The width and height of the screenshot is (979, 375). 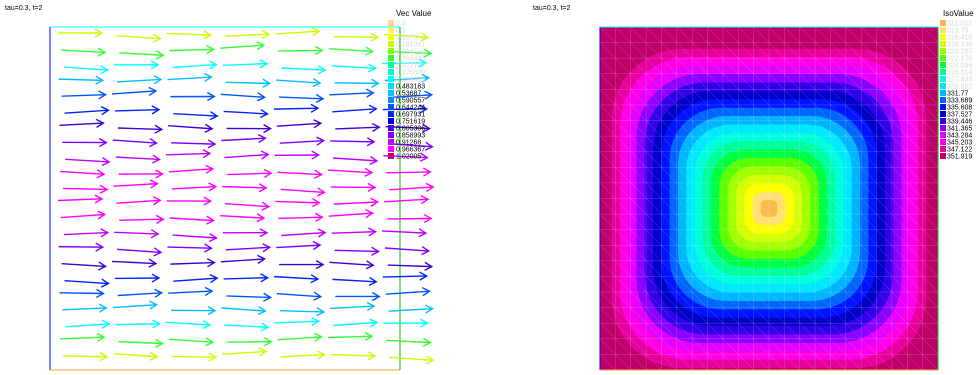 I want to click on legend-label: 343.284, so click(x=959, y=136).